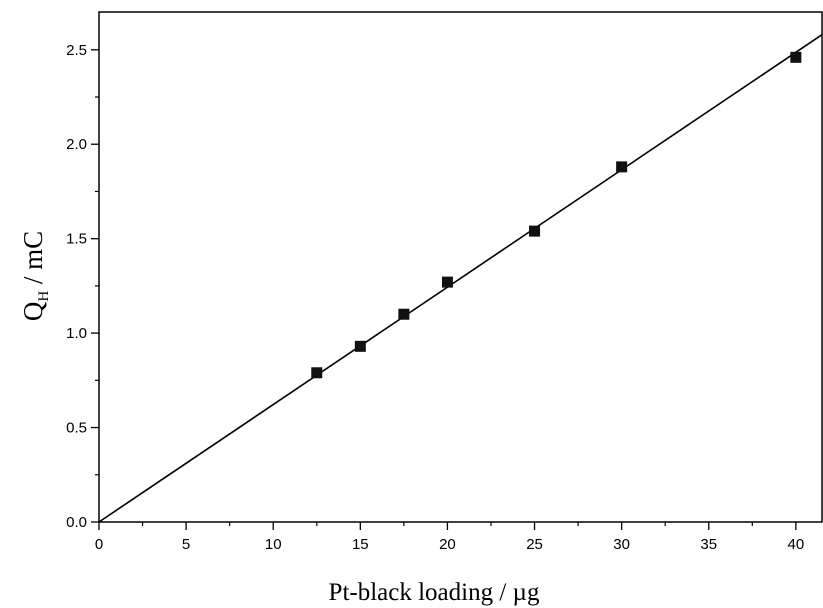 The width and height of the screenshot is (823, 608). Describe the element at coordinates (76, 239) in the screenshot. I see `y-tick-label: 1.5` at that location.